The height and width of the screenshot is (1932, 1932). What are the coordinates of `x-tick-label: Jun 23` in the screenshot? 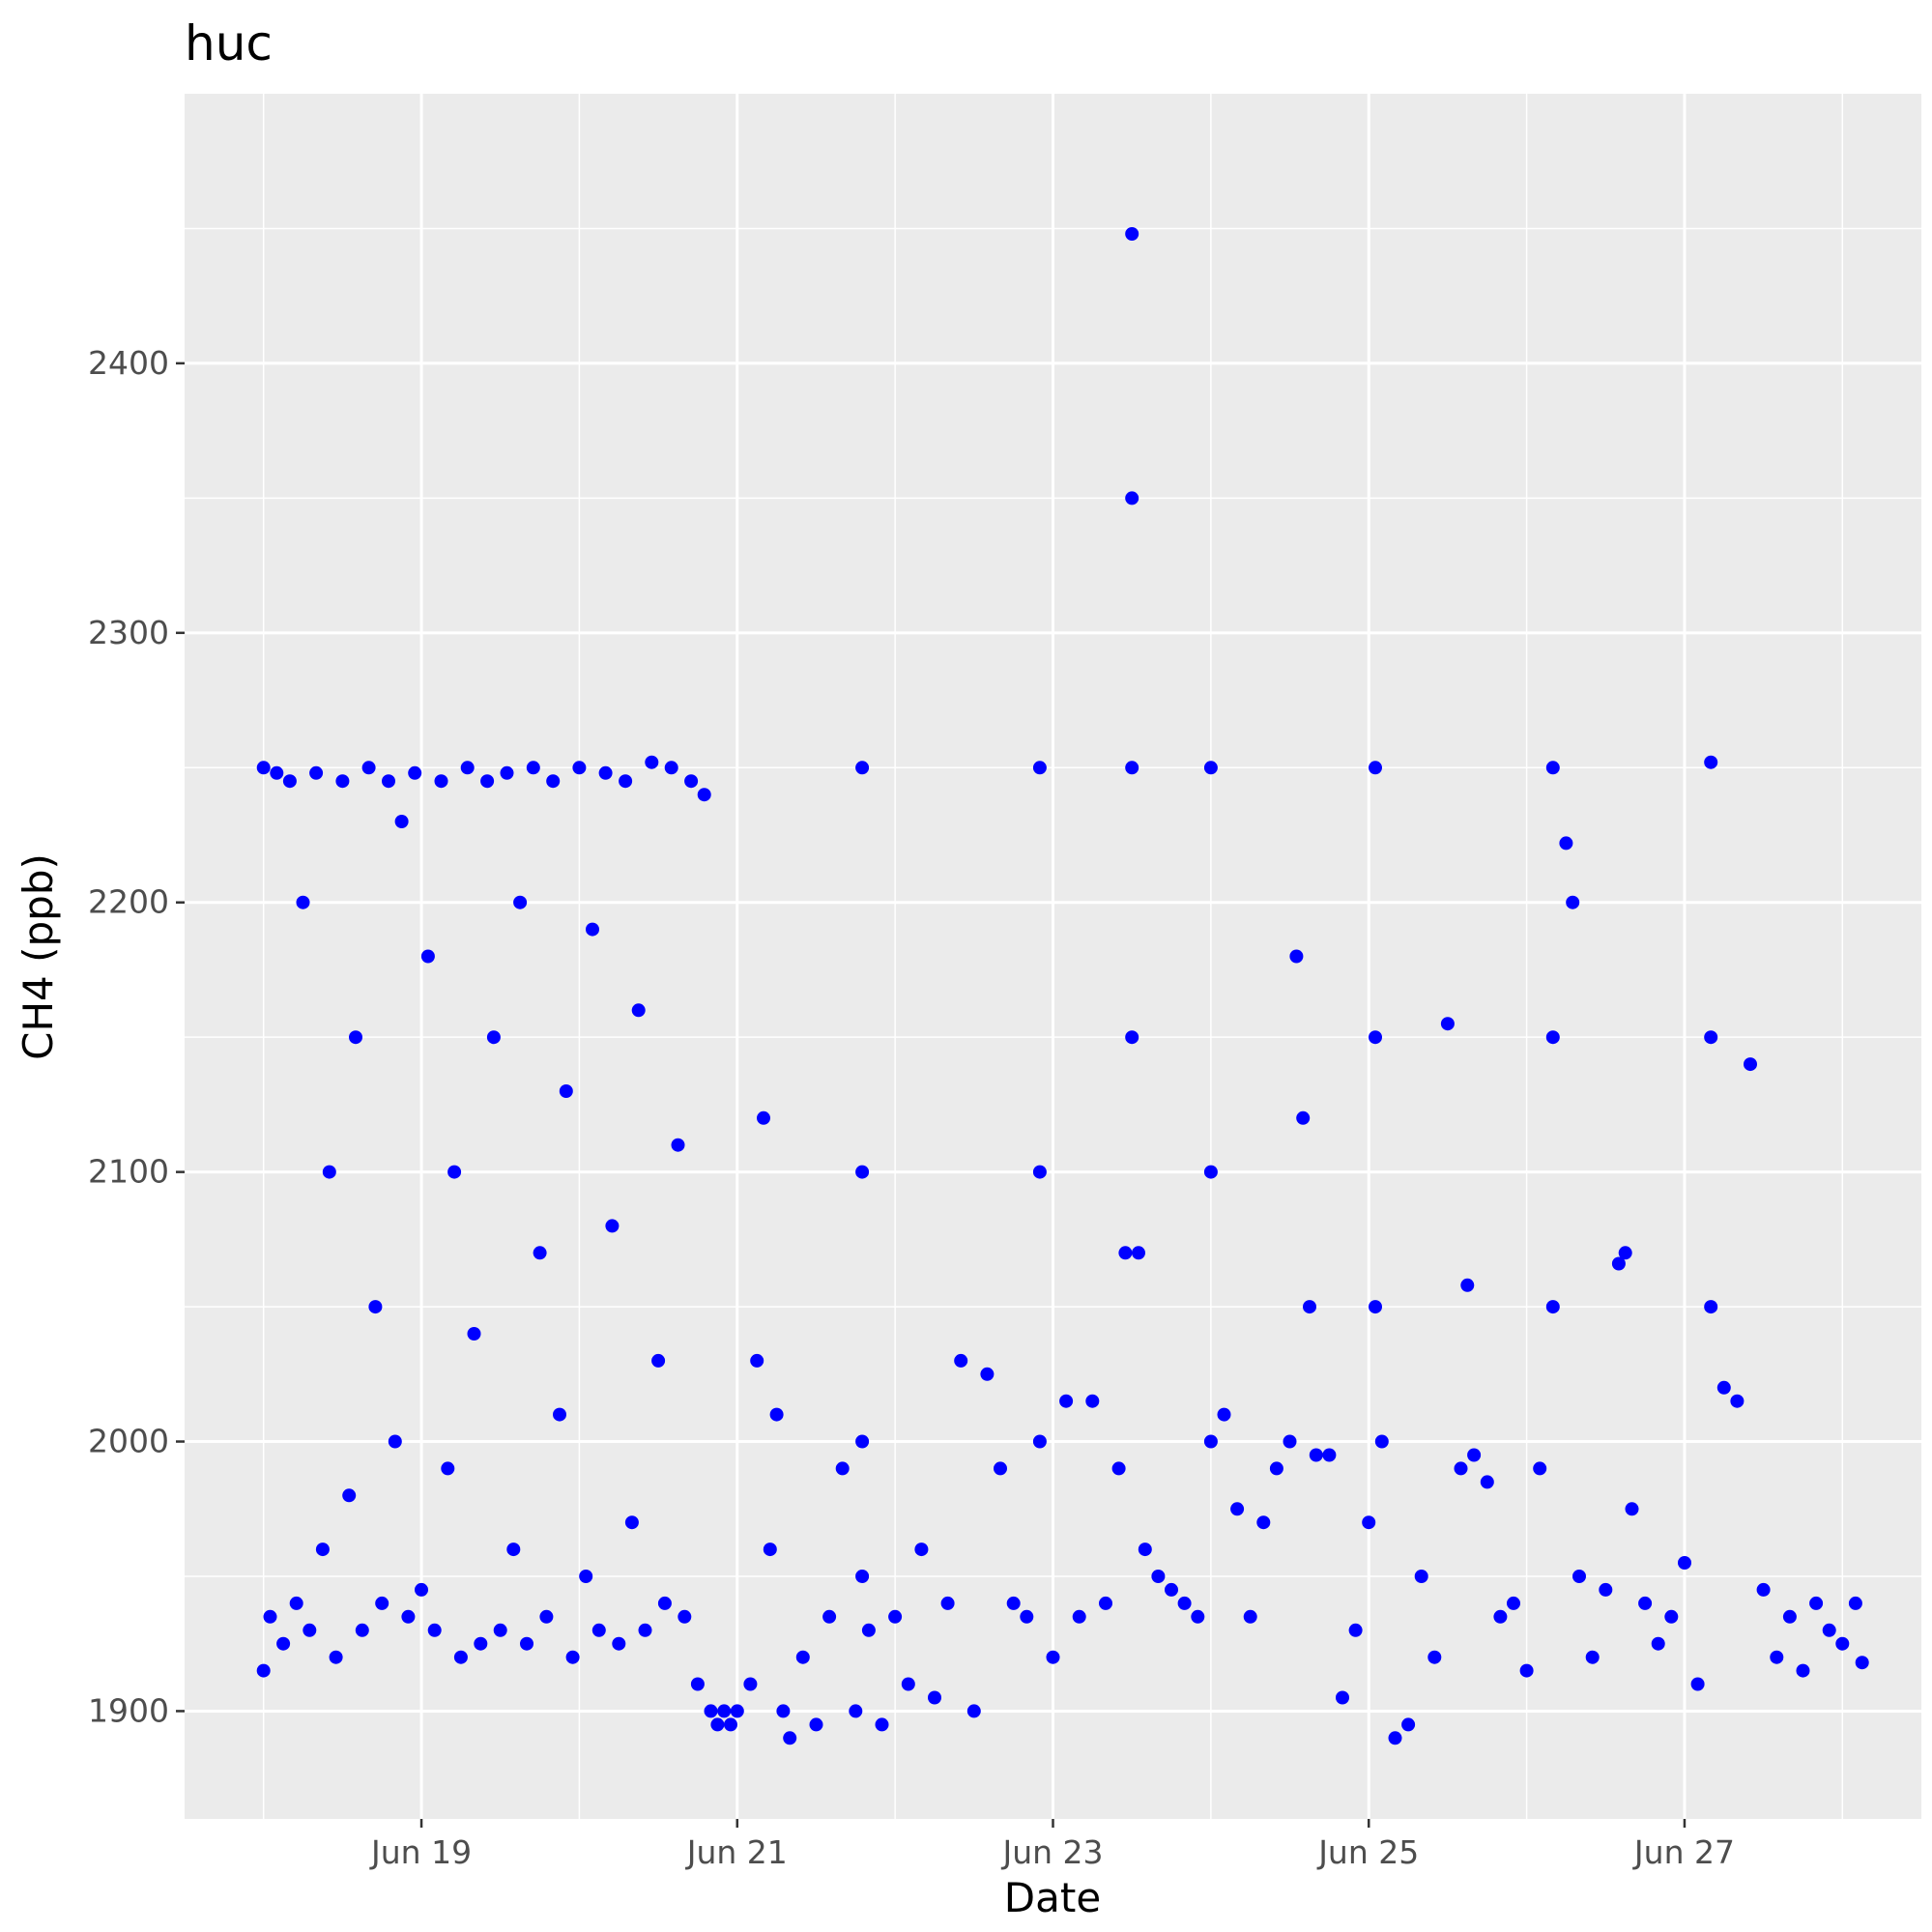 It's located at (1051, 1852).